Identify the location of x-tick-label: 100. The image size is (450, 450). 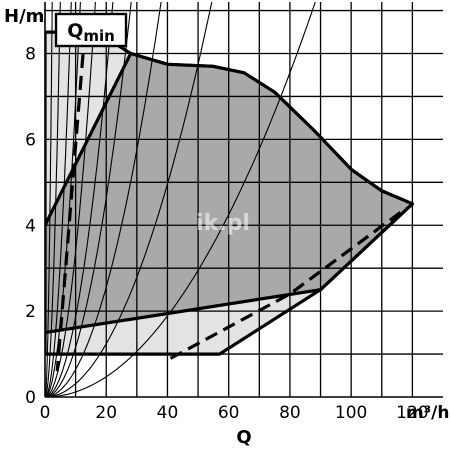
(351, 413).